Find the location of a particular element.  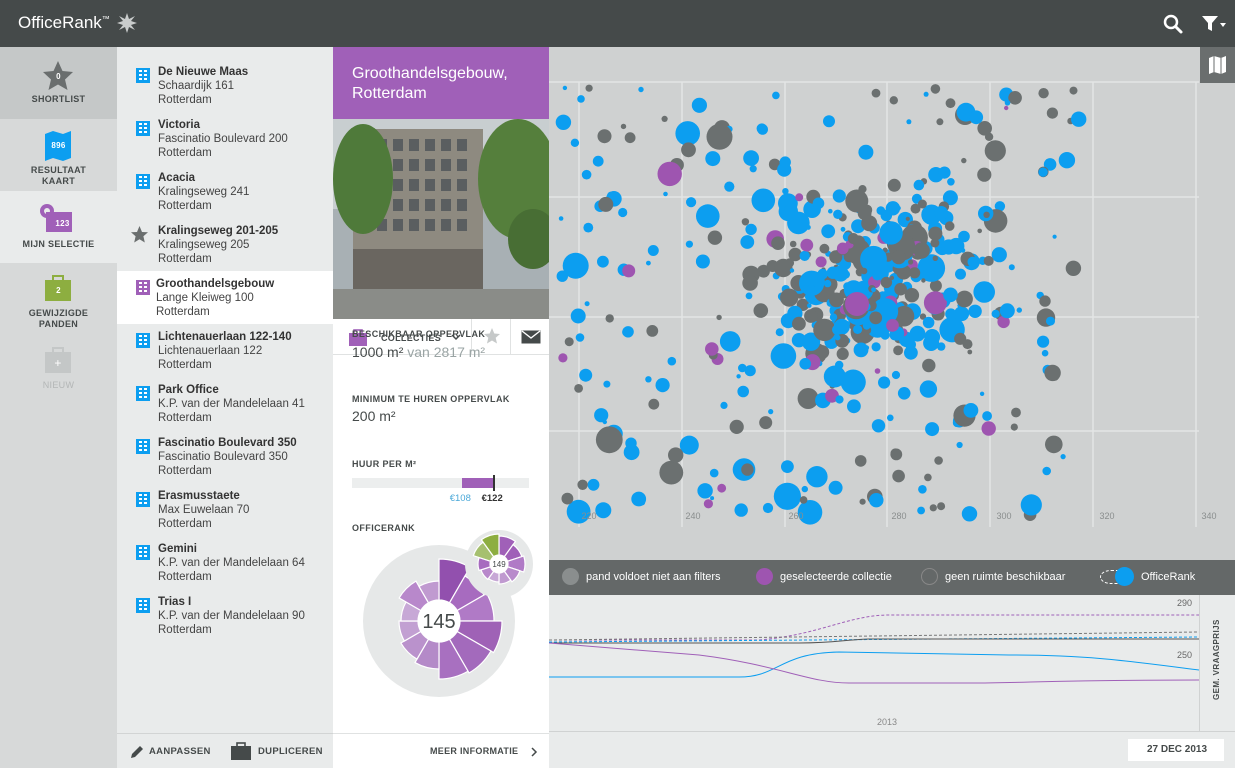

list-item: Acacia Kralingseweg 241 Rotterdam is located at coordinates (225, 191).